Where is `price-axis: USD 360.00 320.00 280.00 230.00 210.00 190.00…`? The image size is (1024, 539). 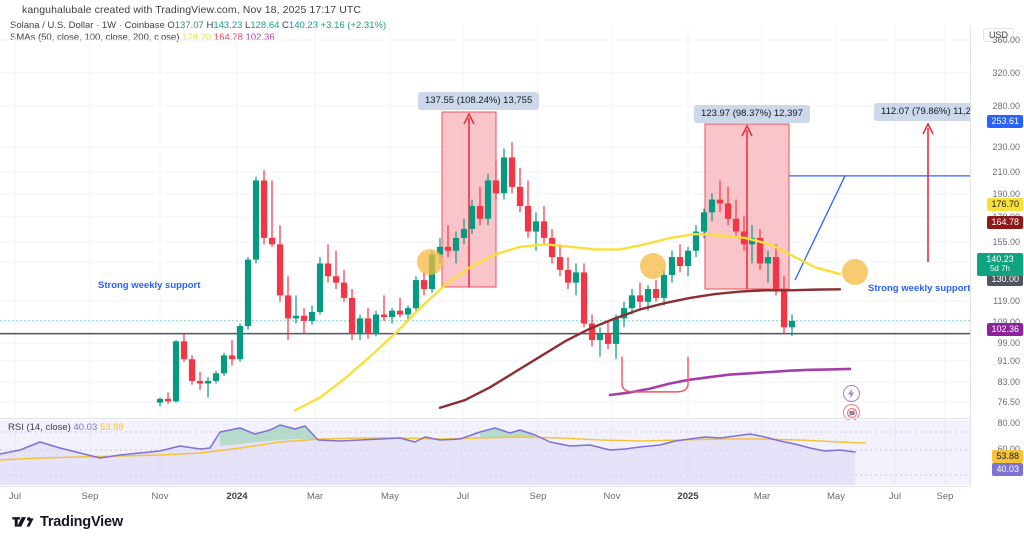 price-axis: USD 360.00 320.00 280.00 230.00 210.00 190.00… is located at coordinates (997, 256).